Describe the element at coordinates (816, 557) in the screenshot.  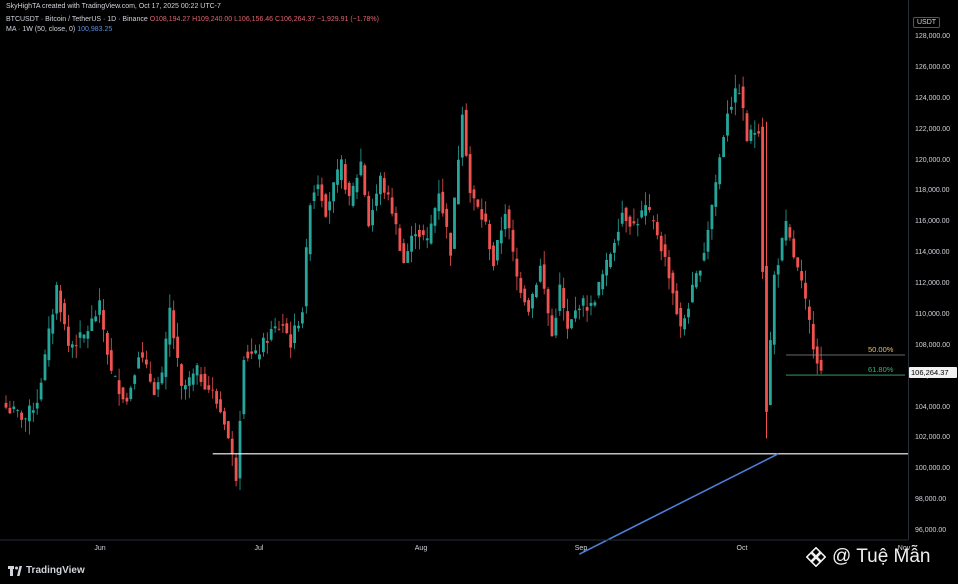
I see `binance-icon` at that location.